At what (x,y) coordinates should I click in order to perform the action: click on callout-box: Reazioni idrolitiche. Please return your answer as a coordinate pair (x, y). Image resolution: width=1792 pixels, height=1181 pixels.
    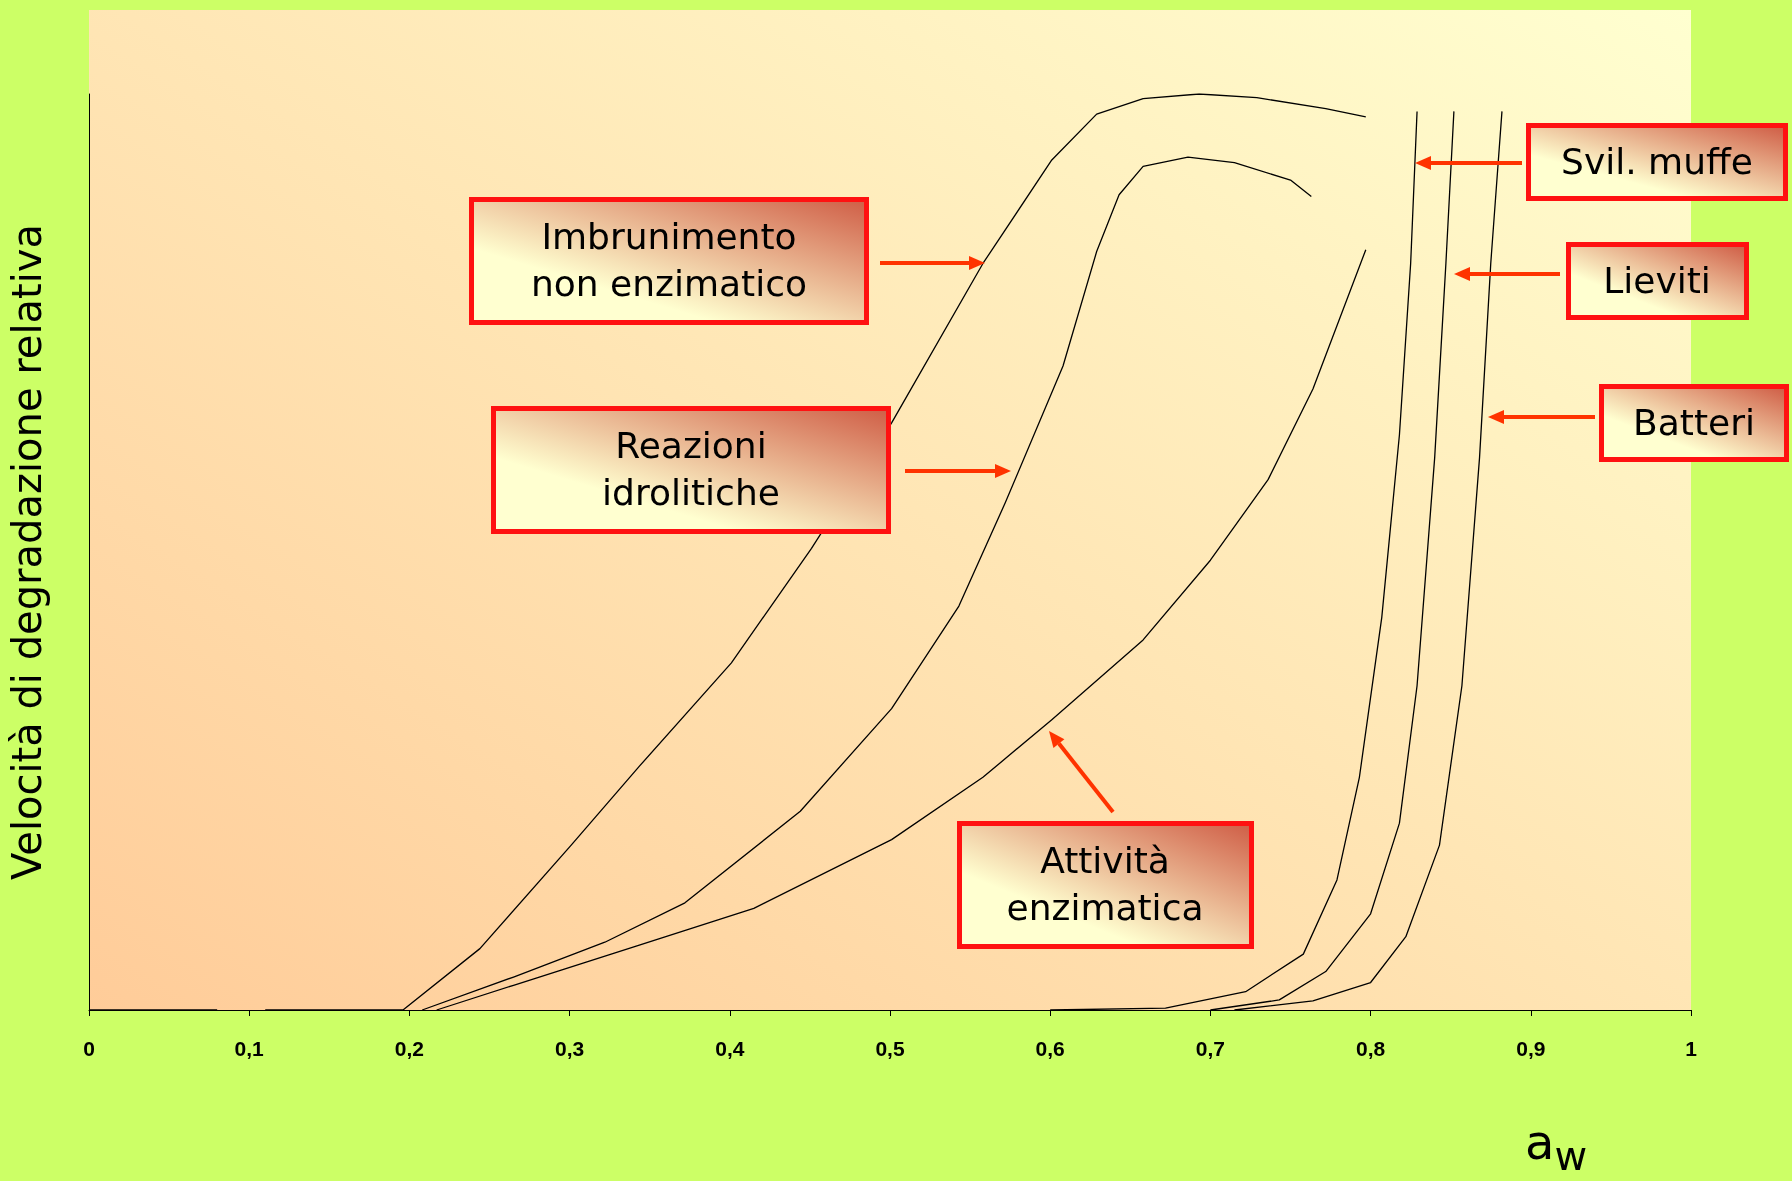
    Looking at the image, I should click on (691, 470).